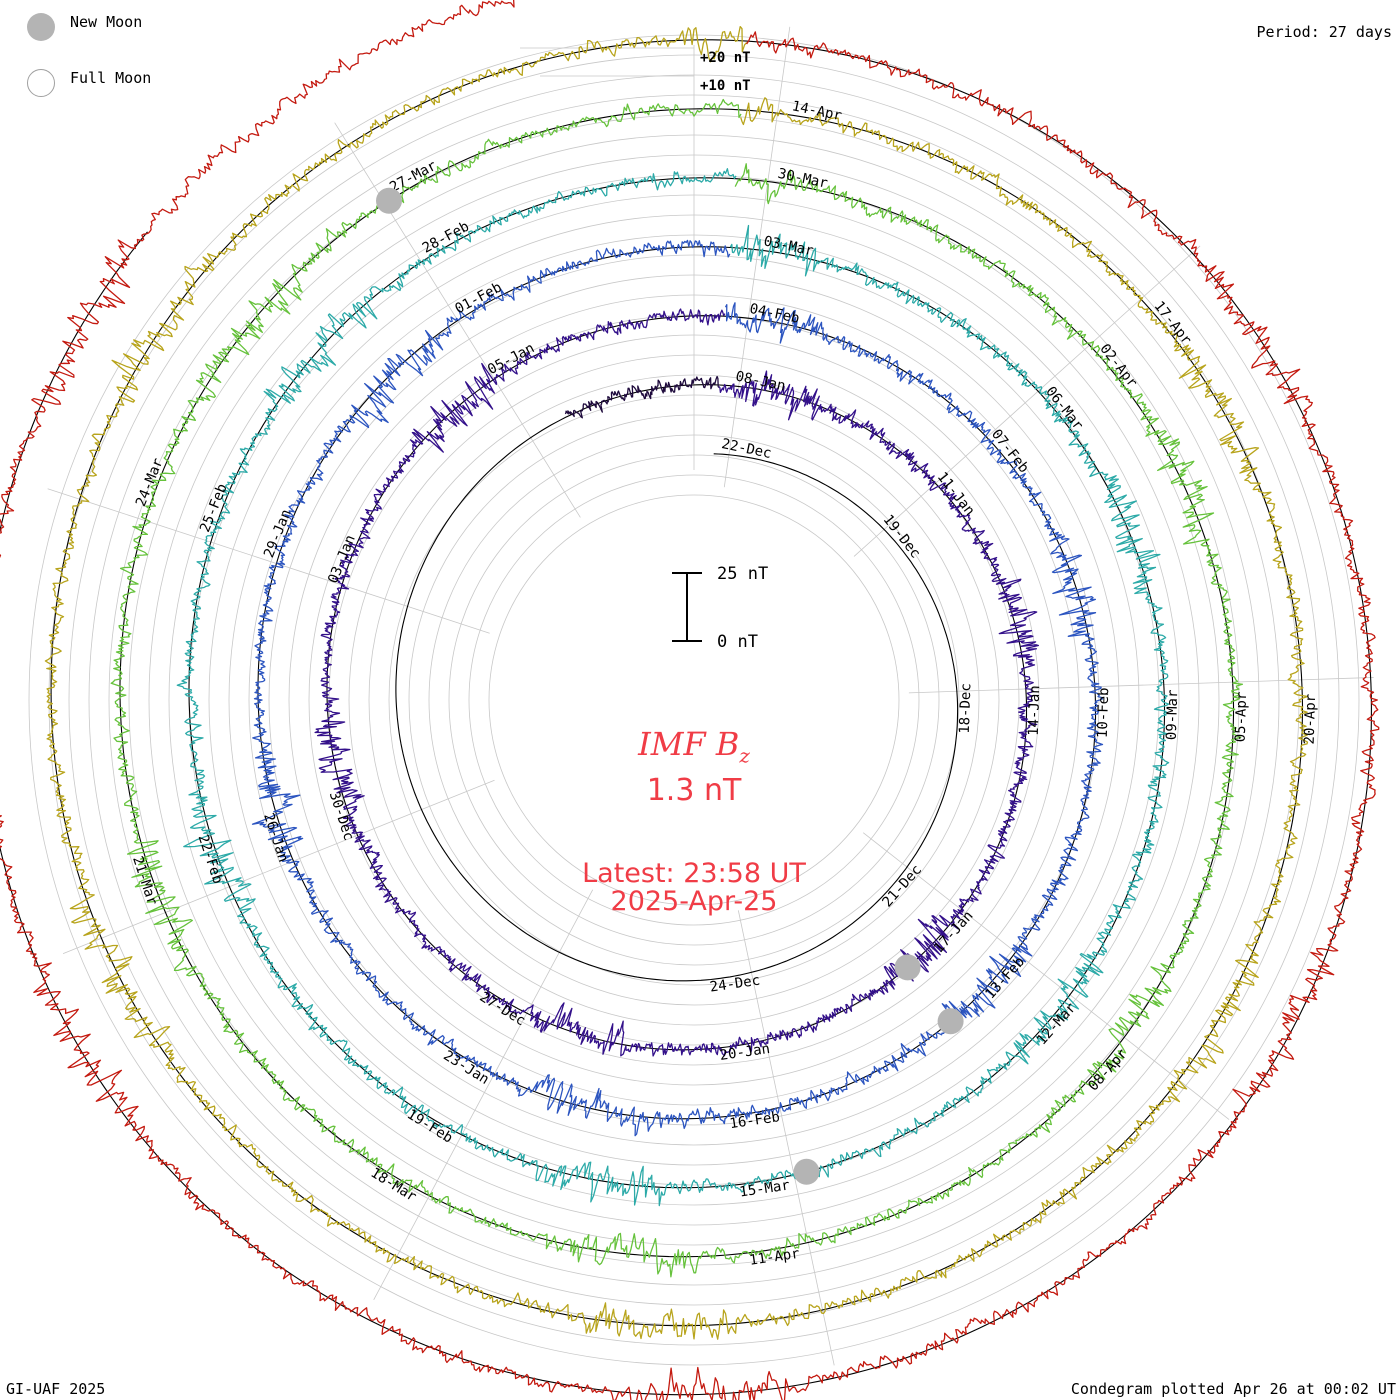 The width and height of the screenshot is (1400, 1400). Describe the element at coordinates (755, 1120) in the screenshot. I see `date-label: 16-Feb` at that location.